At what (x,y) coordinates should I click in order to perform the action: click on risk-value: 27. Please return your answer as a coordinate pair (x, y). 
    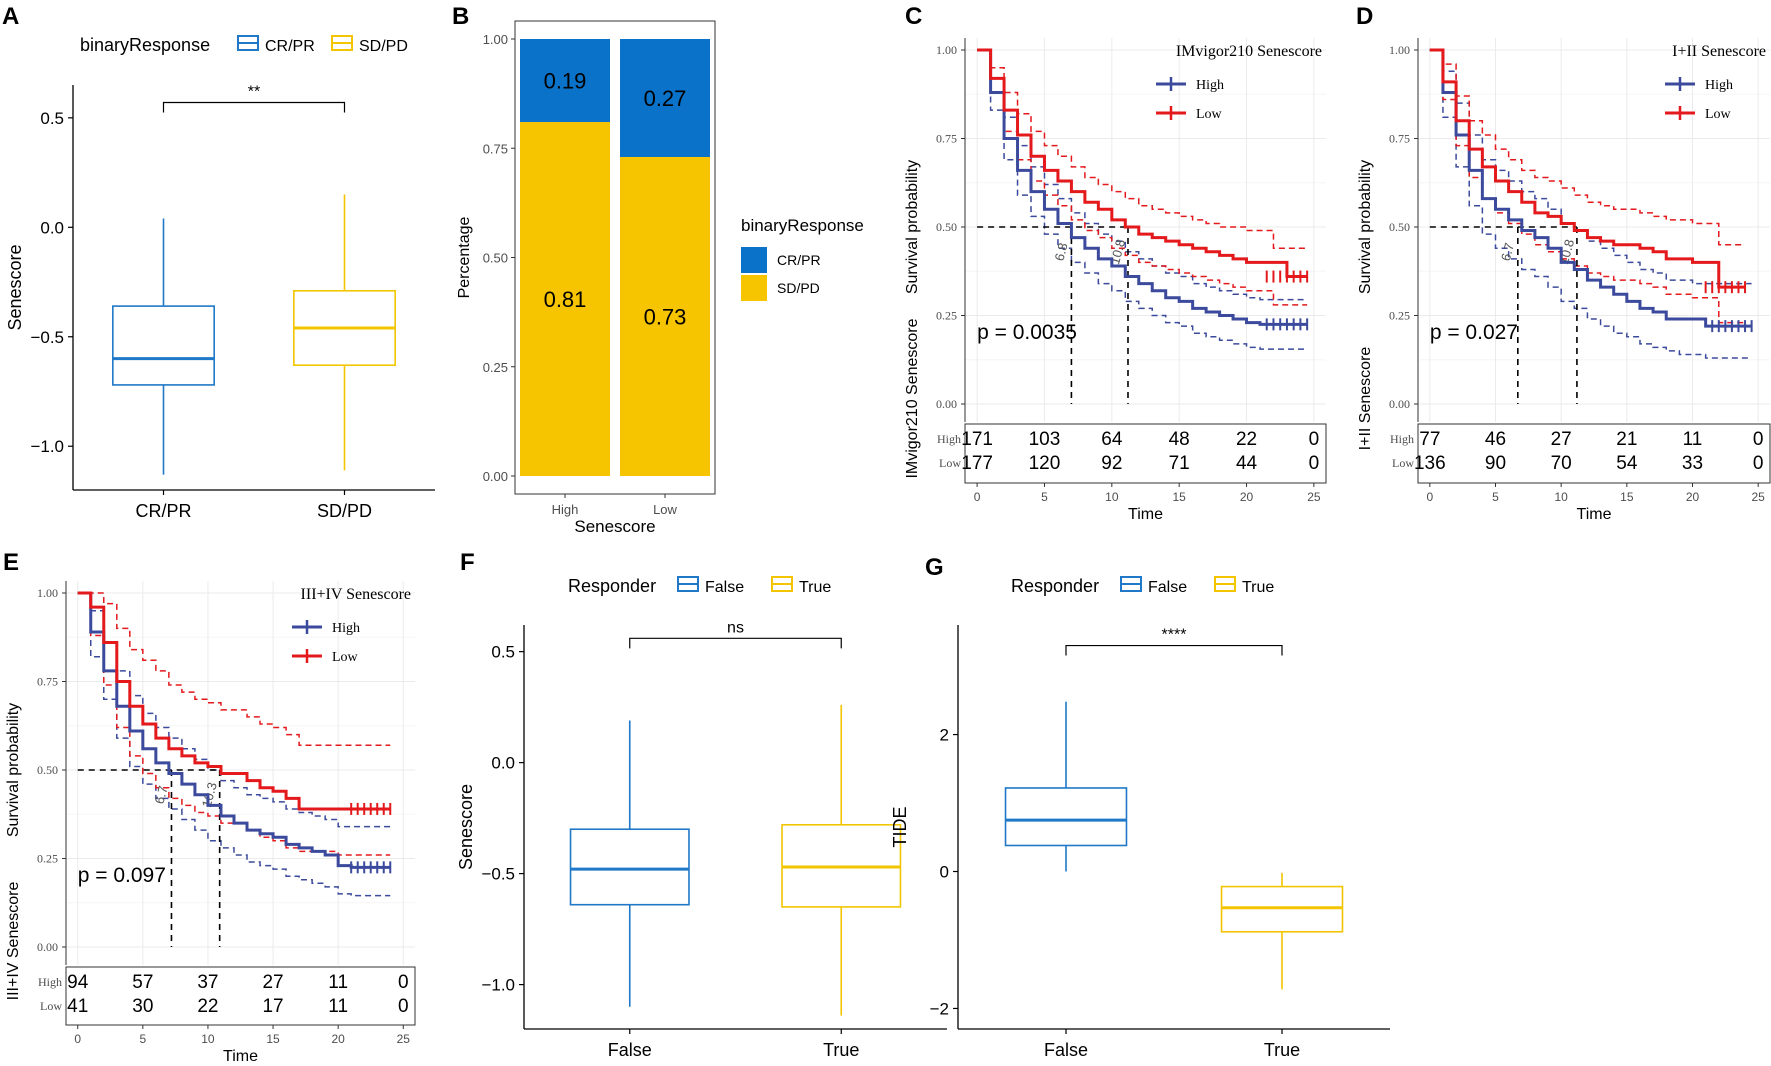
    Looking at the image, I should click on (272, 982).